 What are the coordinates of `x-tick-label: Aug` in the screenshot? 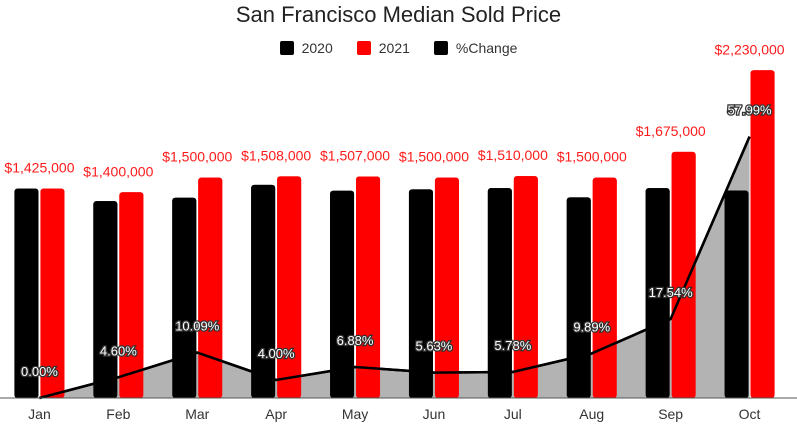 It's located at (591, 414).